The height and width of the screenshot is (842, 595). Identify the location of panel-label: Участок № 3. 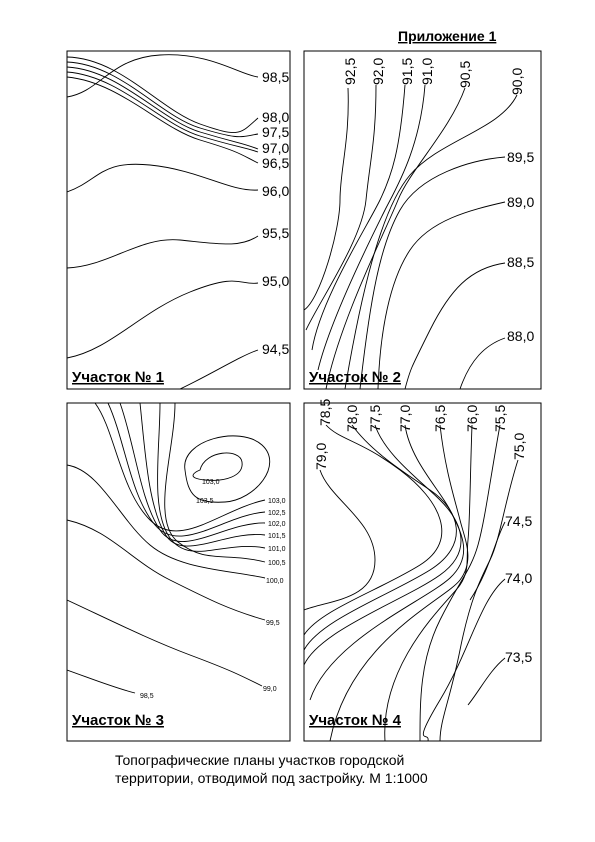
(118, 720).